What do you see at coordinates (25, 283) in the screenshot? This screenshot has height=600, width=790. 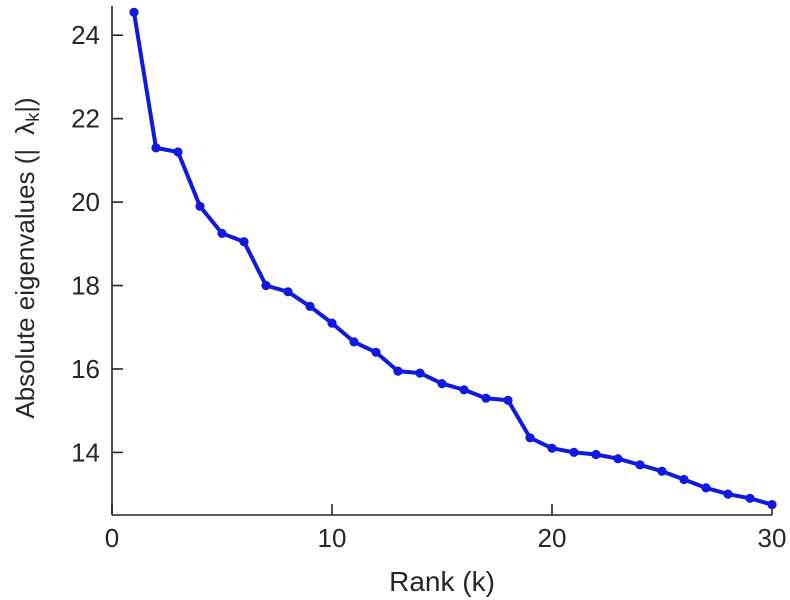 I see `y-axis-label-prefix: Absolute eigenvalues (|` at bounding box center [25, 283].